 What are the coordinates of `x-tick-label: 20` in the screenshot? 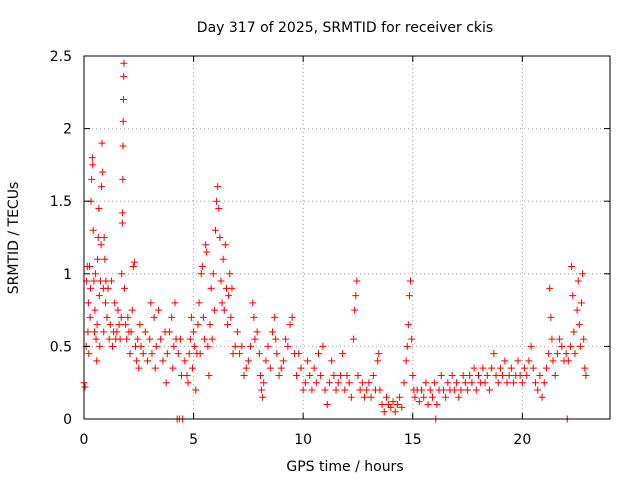 It's located at (522, 440).